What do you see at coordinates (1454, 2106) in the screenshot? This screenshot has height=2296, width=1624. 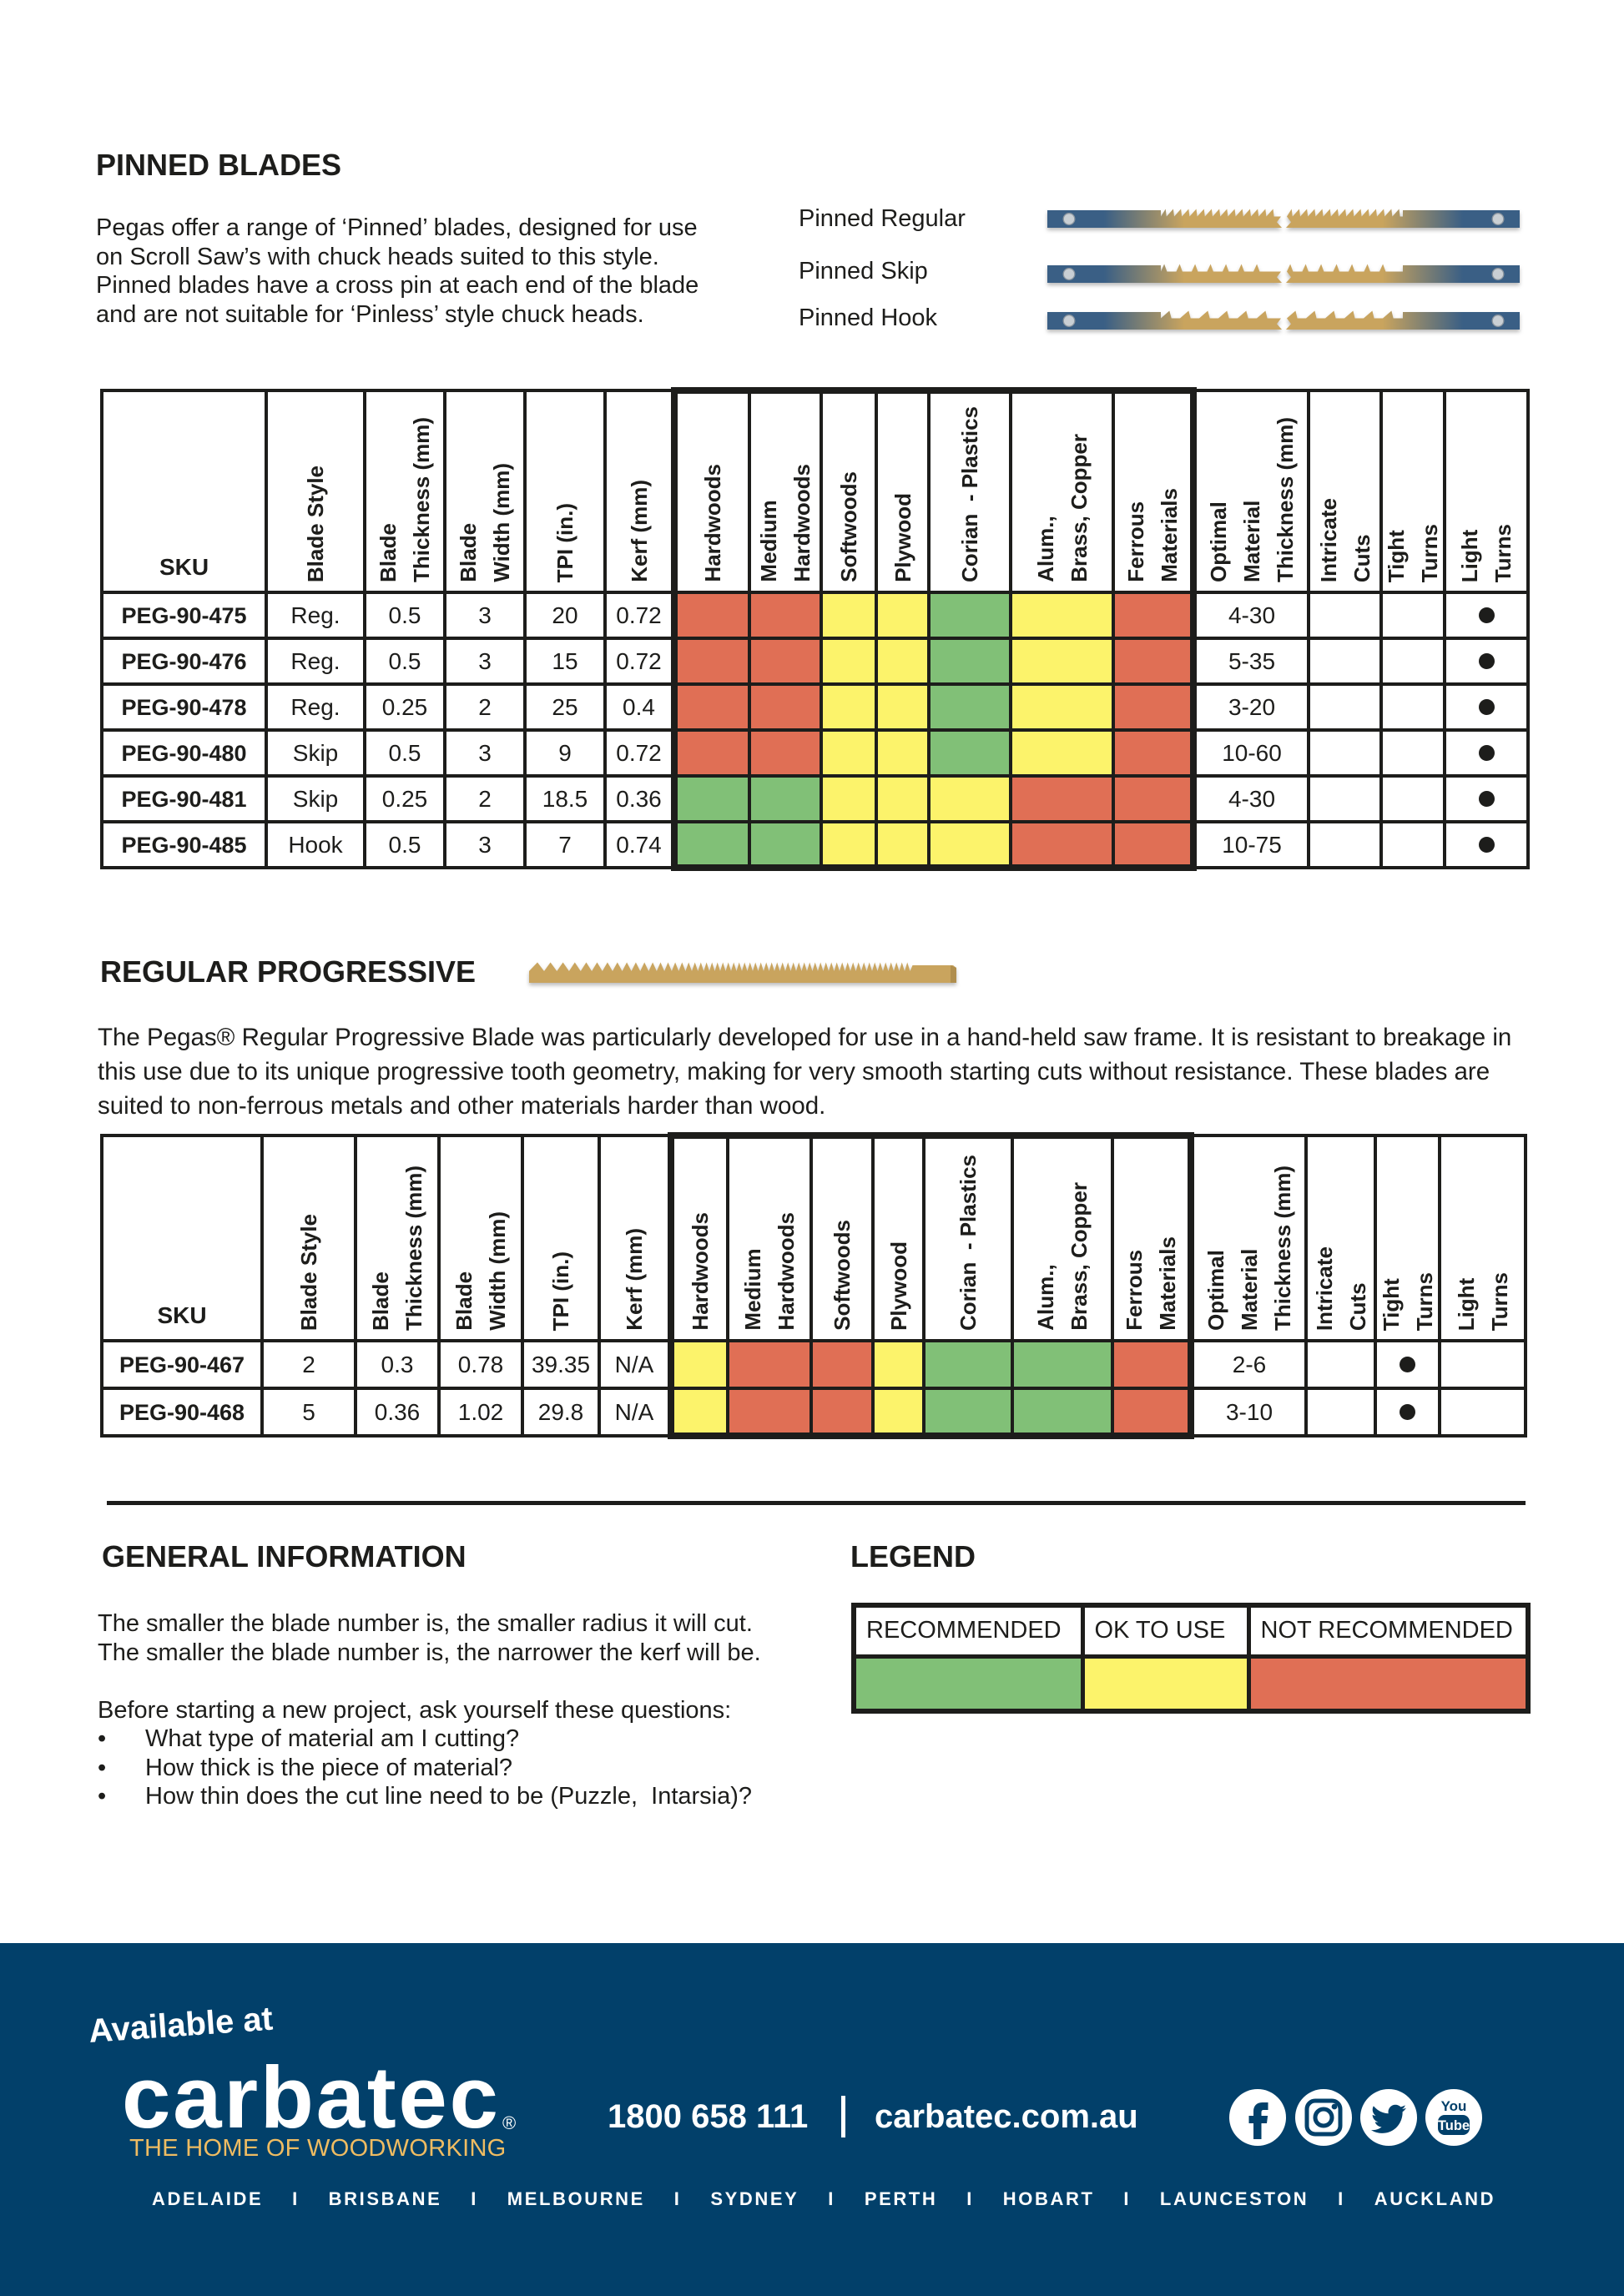 I see `svg-text: You` at bounding box center [1454, 2106].